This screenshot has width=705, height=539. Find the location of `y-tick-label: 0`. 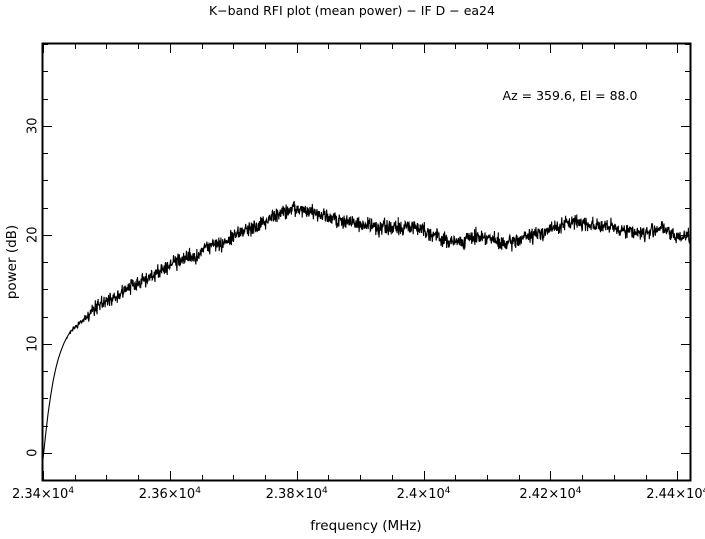

y-tick-label: 0 is located at coordinates (33, 453).